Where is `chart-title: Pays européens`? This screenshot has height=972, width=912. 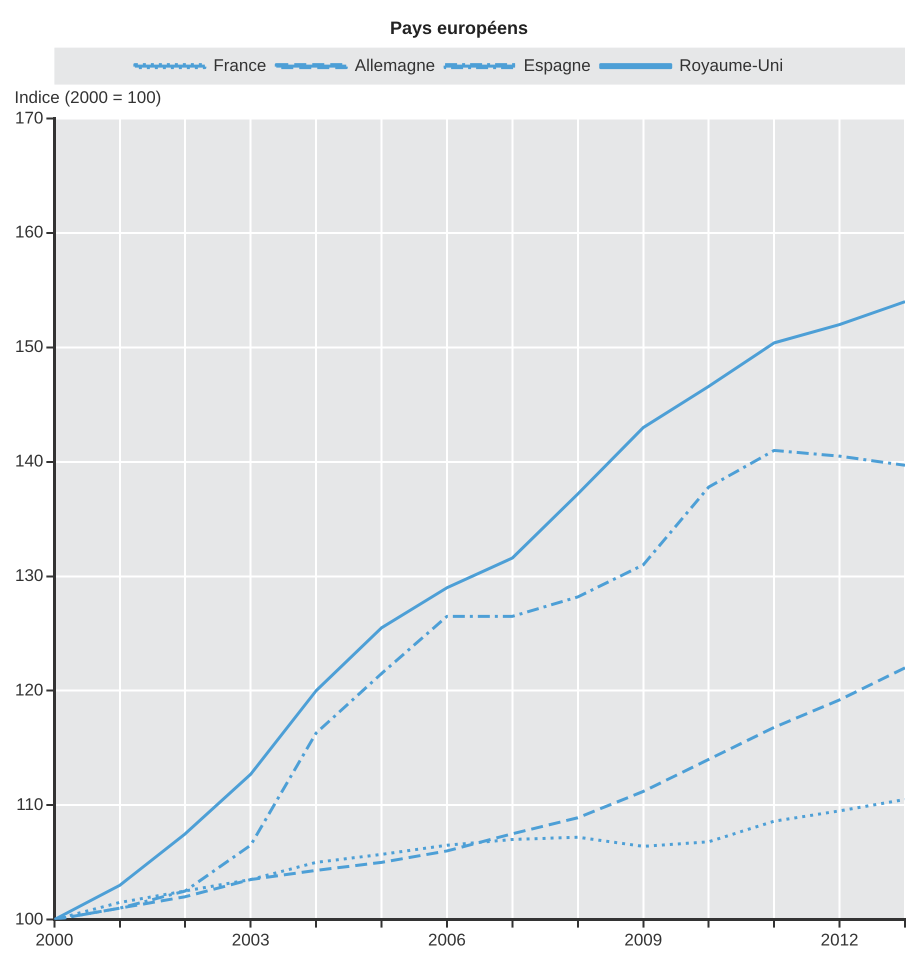 chart-title: Pays européens is located at coordinates (459, 28).